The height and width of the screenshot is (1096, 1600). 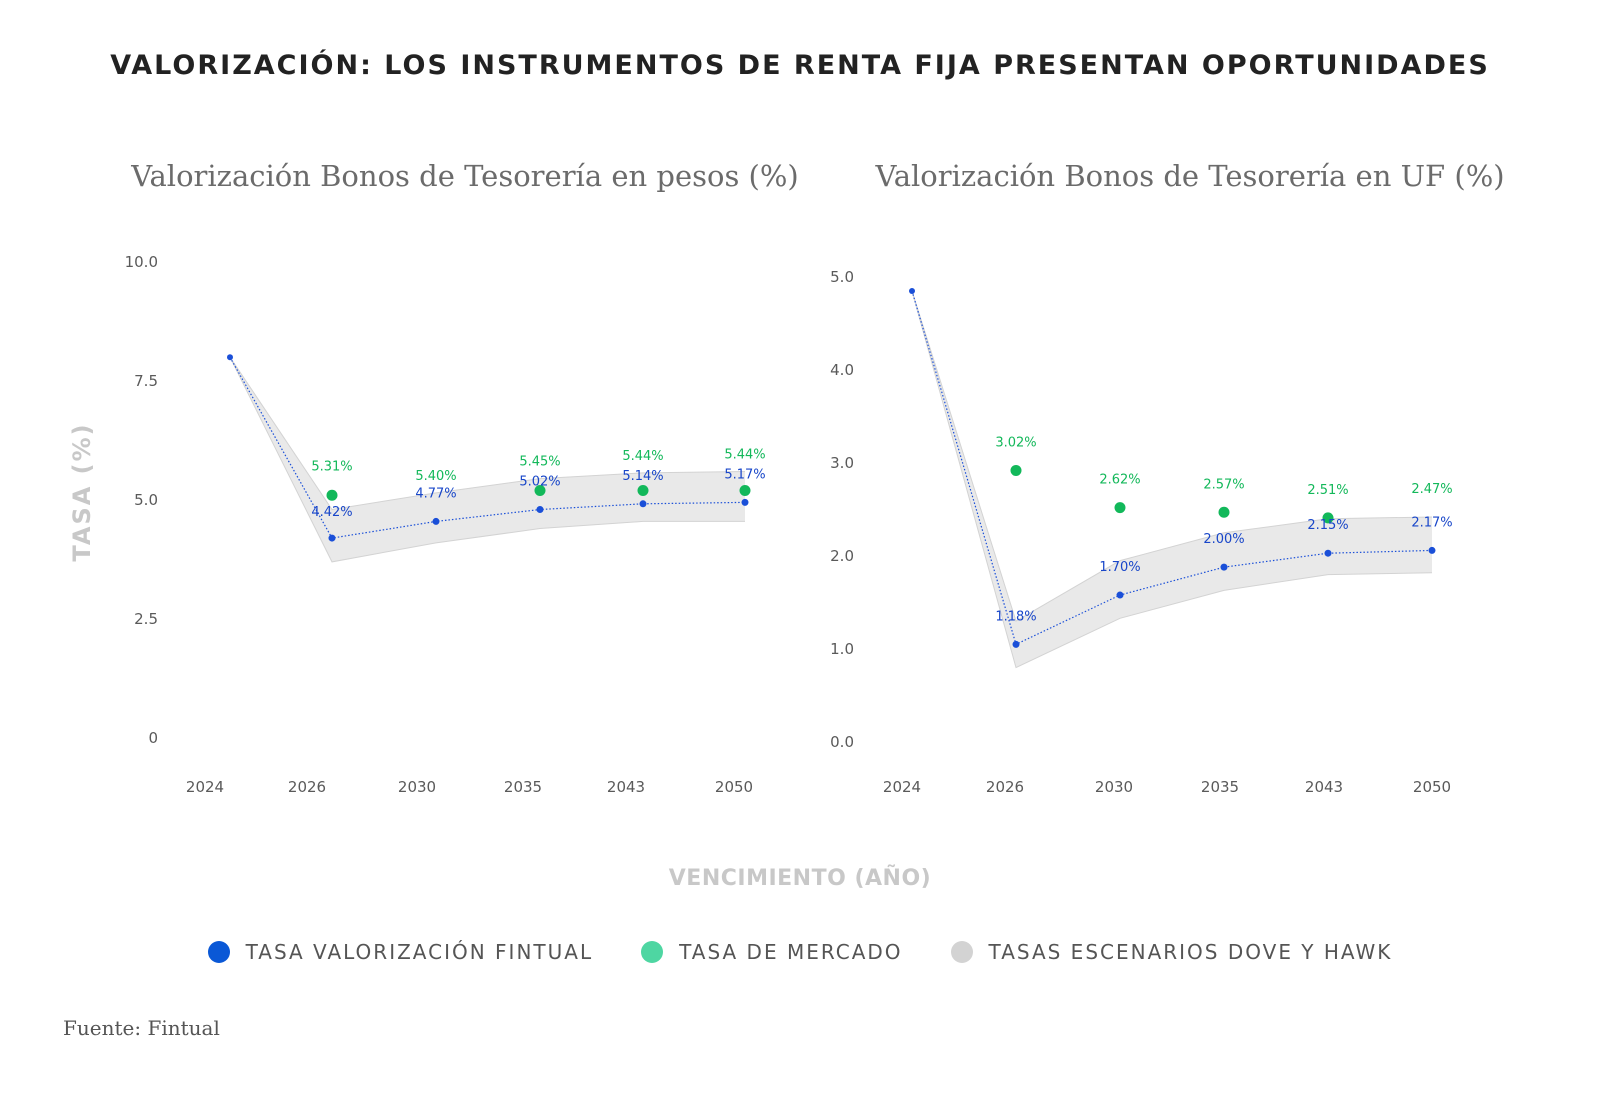 I want to click on legend-item-scenarios: TASAS ESCENARIOS DOVE Y HAWK, so click(x=1171, y=952).